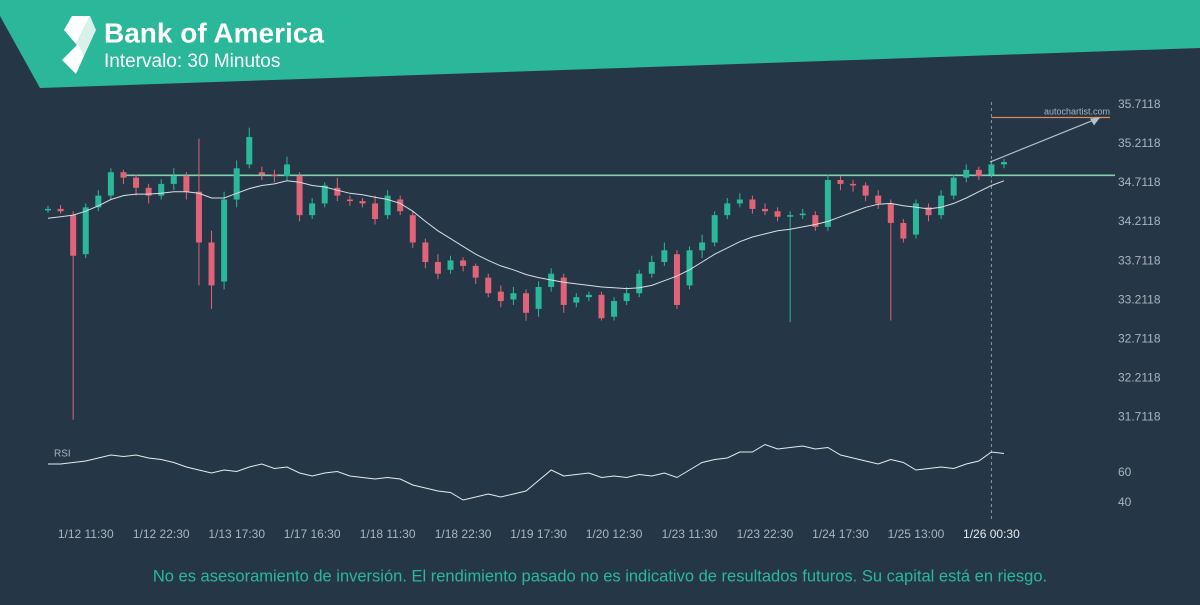 The width and height of the screenshot is (1200, 605). What do you see at coordinates (526, 472) in the screenshot?
I see `rsi-line` at bounding box center [526, 472].